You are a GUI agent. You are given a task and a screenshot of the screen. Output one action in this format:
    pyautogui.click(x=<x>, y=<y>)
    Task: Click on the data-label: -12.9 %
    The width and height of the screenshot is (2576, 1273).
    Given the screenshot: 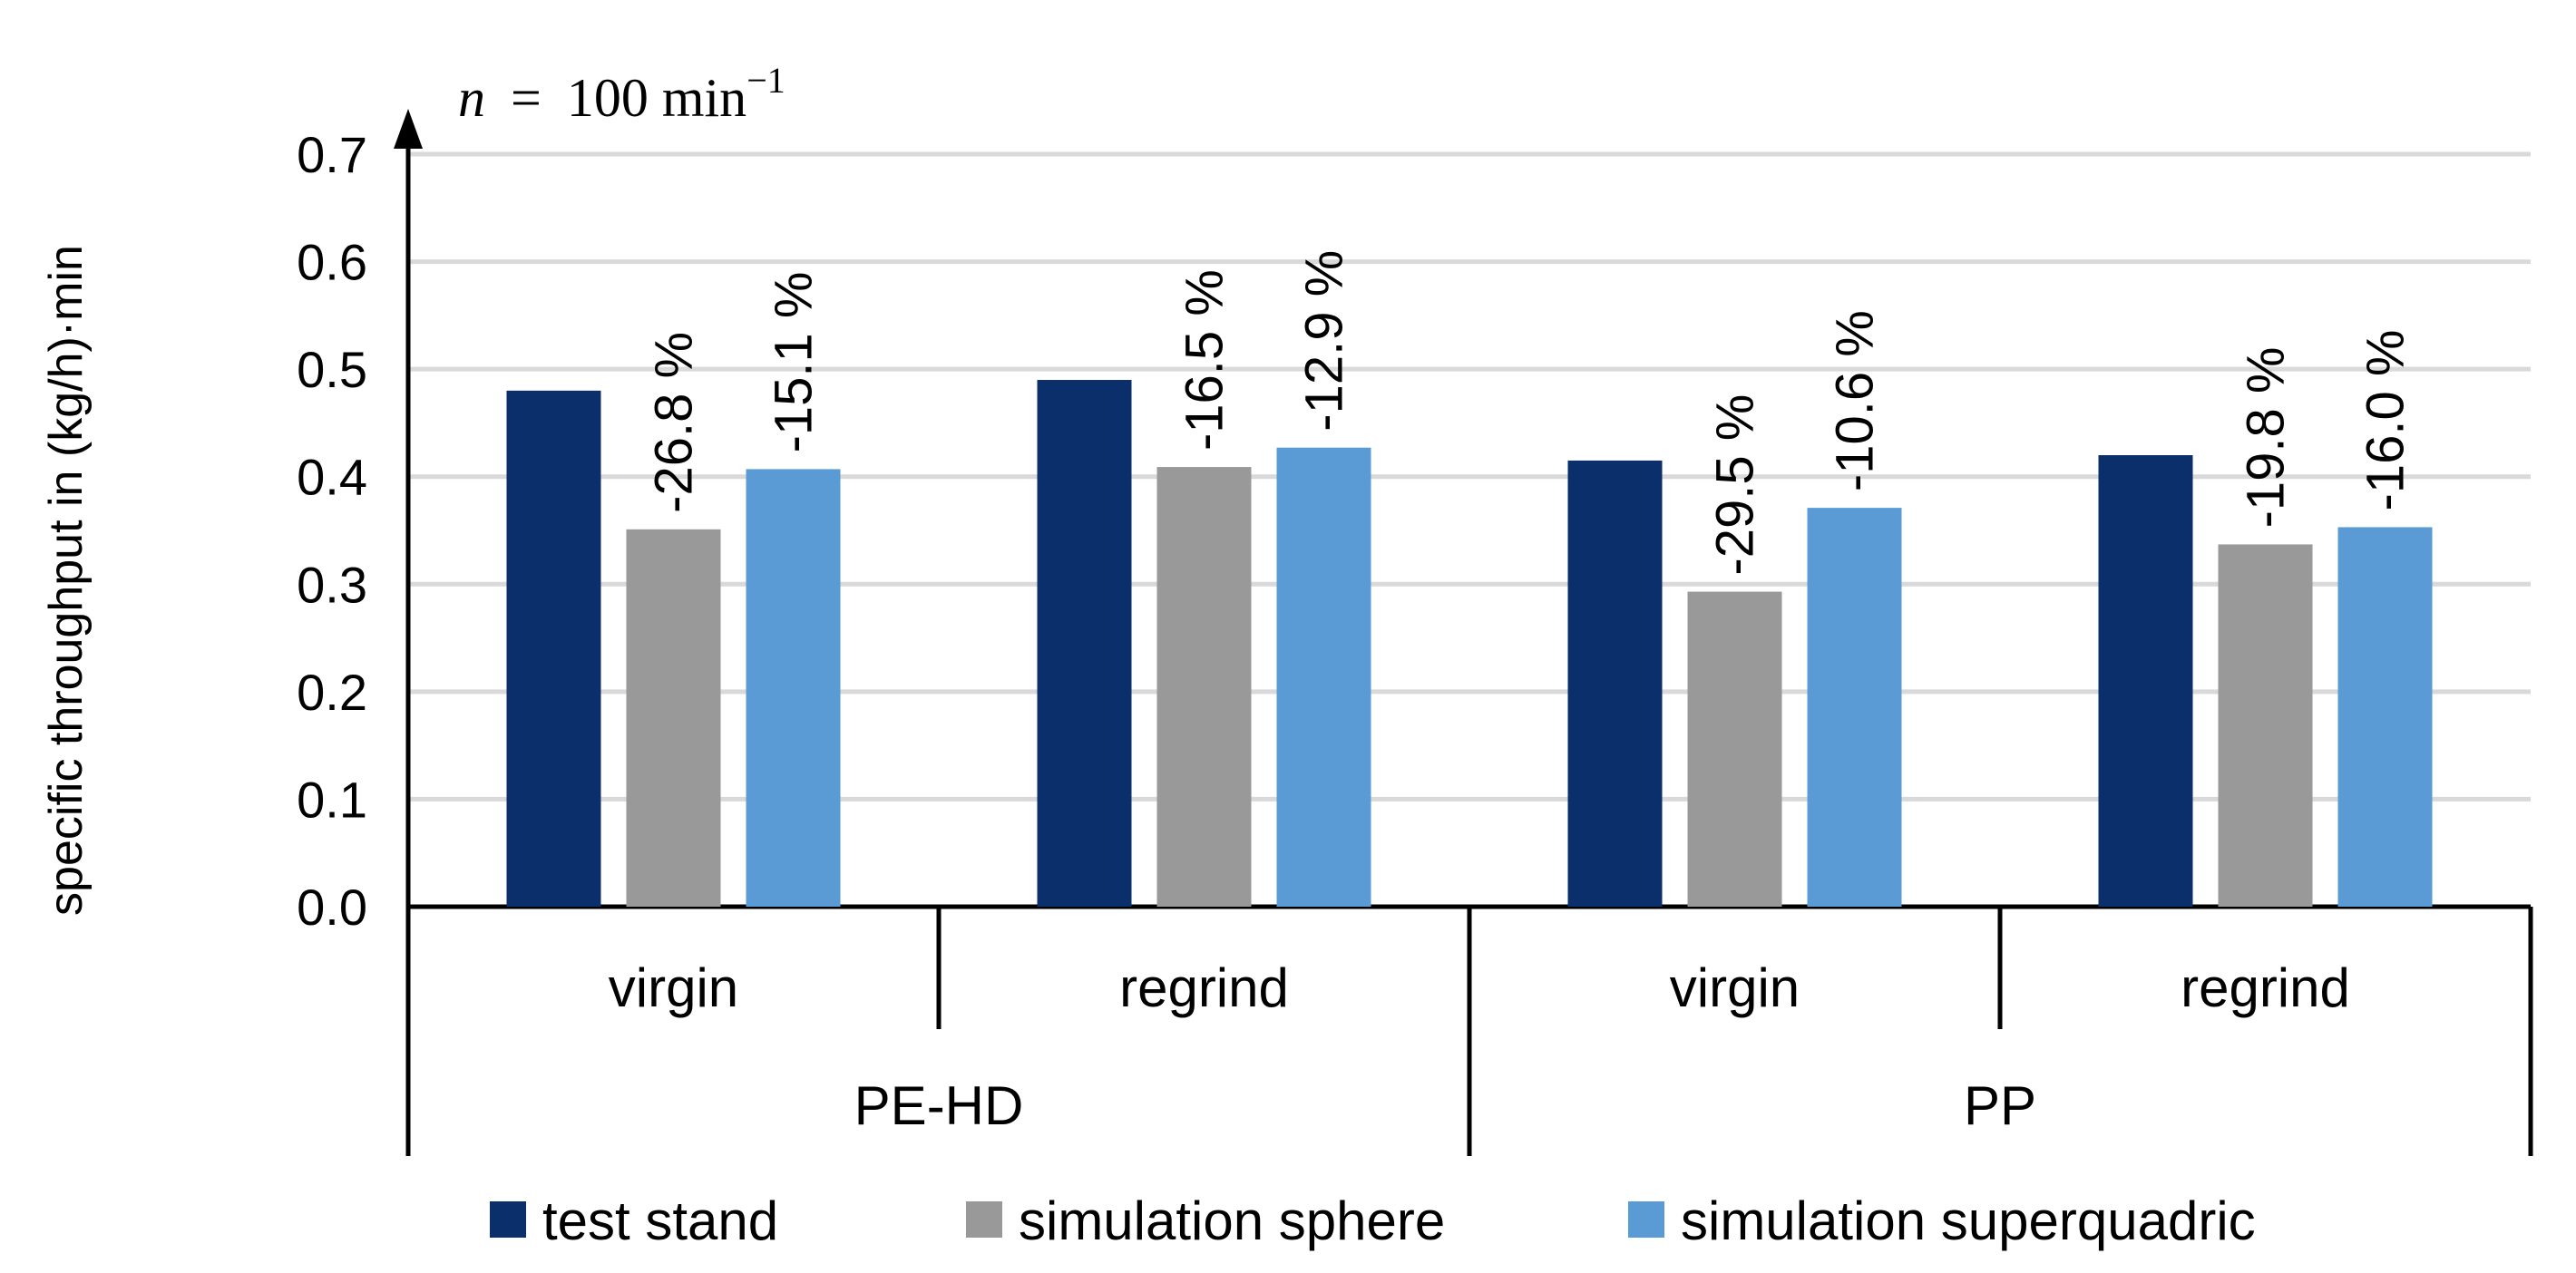 What is the action you would take?
    pyautogui.click(x=1324, y=341)
    